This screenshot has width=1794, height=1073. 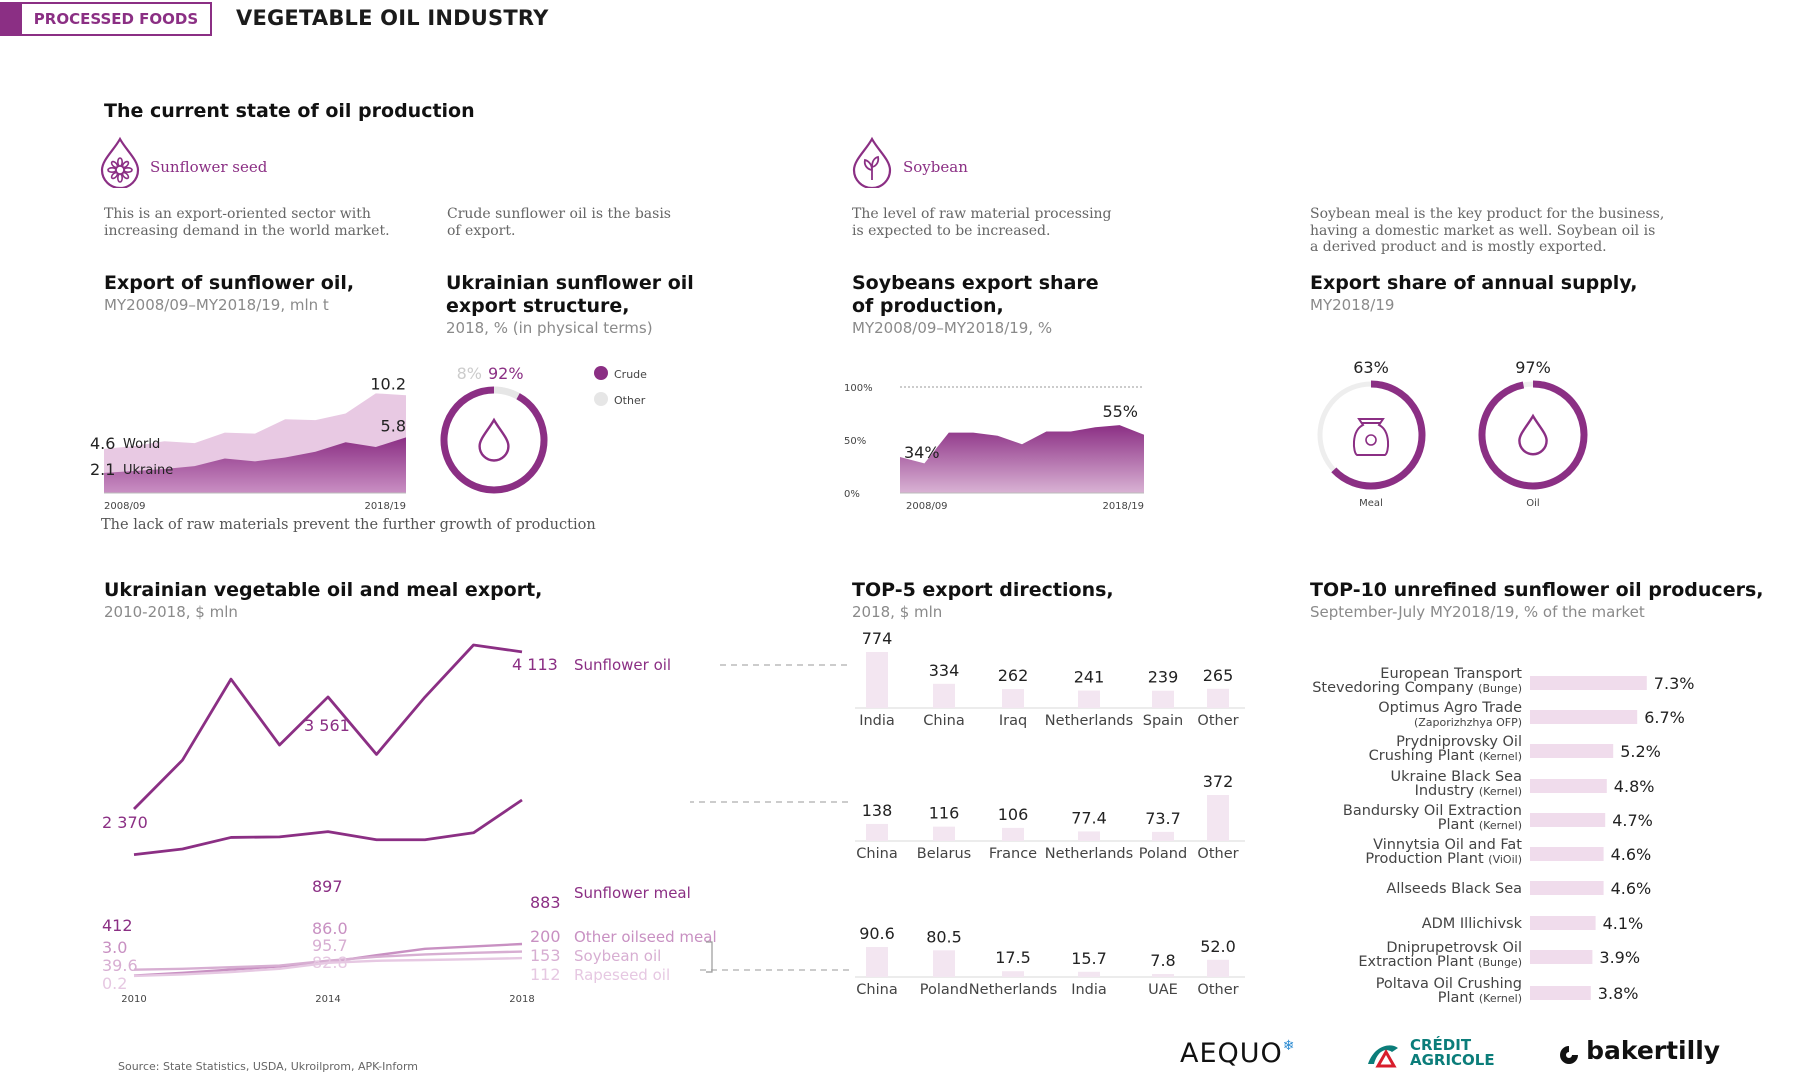 What do you see at coordinates (506, 373) in the screenshot?
I see `crude-share-label: 92%` at bounding box center [506, 373].